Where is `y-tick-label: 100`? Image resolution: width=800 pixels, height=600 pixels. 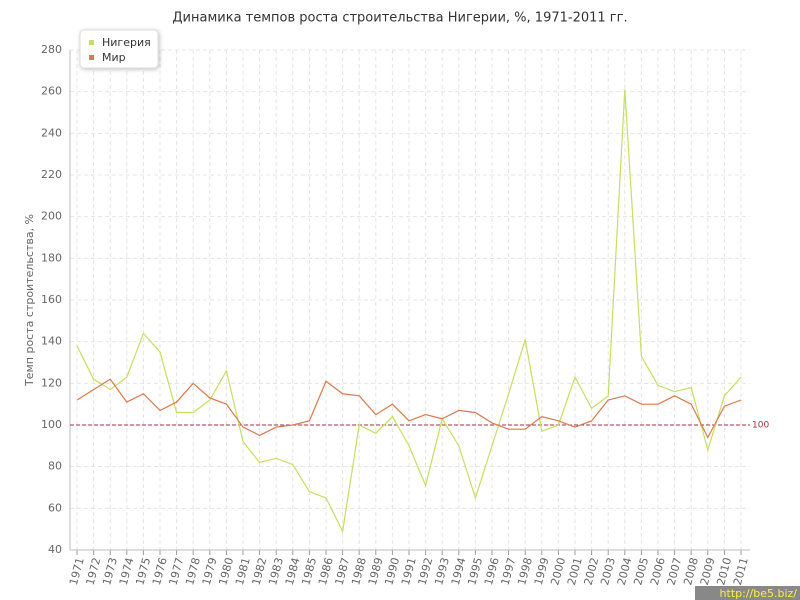 y-tick-label: 100 is located at coordinates (51, 424).